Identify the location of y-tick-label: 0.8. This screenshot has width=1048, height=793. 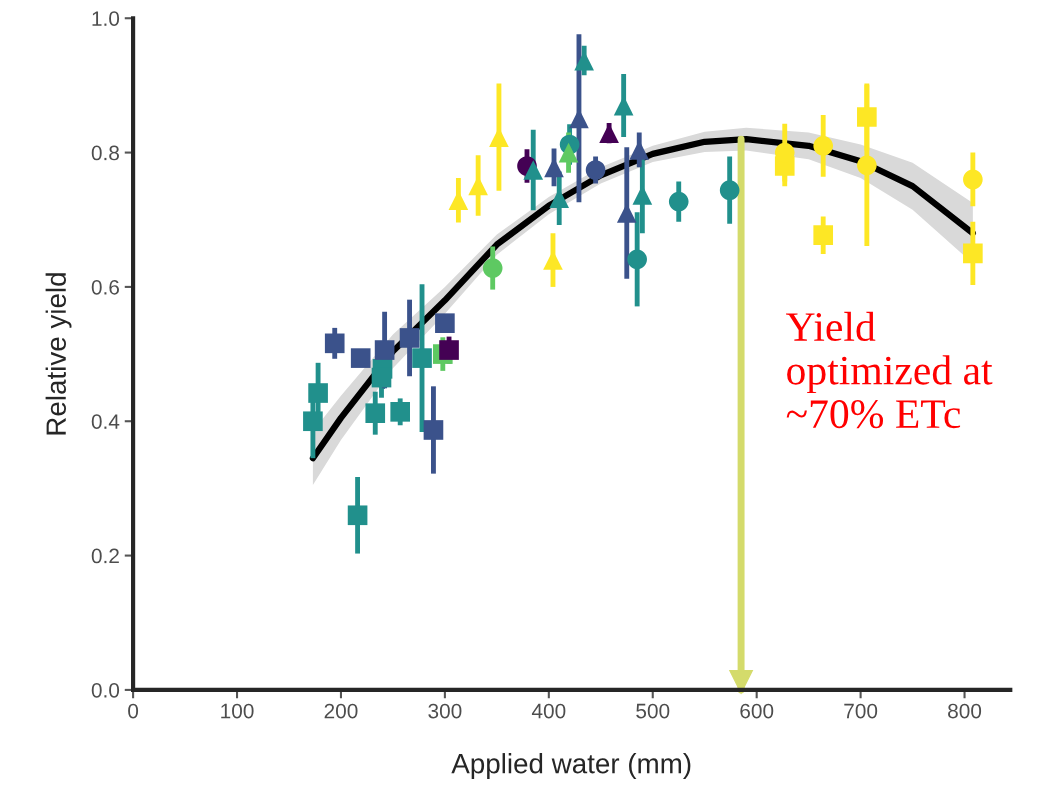
(105, 153).